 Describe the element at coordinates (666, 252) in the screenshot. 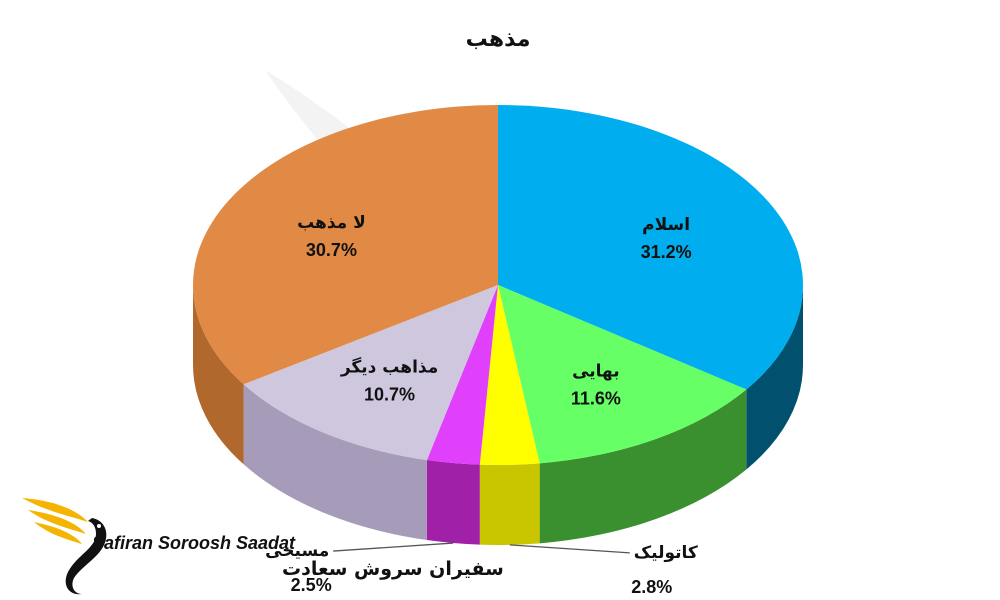

I see `slice-0-value: 31.2%` at that location.